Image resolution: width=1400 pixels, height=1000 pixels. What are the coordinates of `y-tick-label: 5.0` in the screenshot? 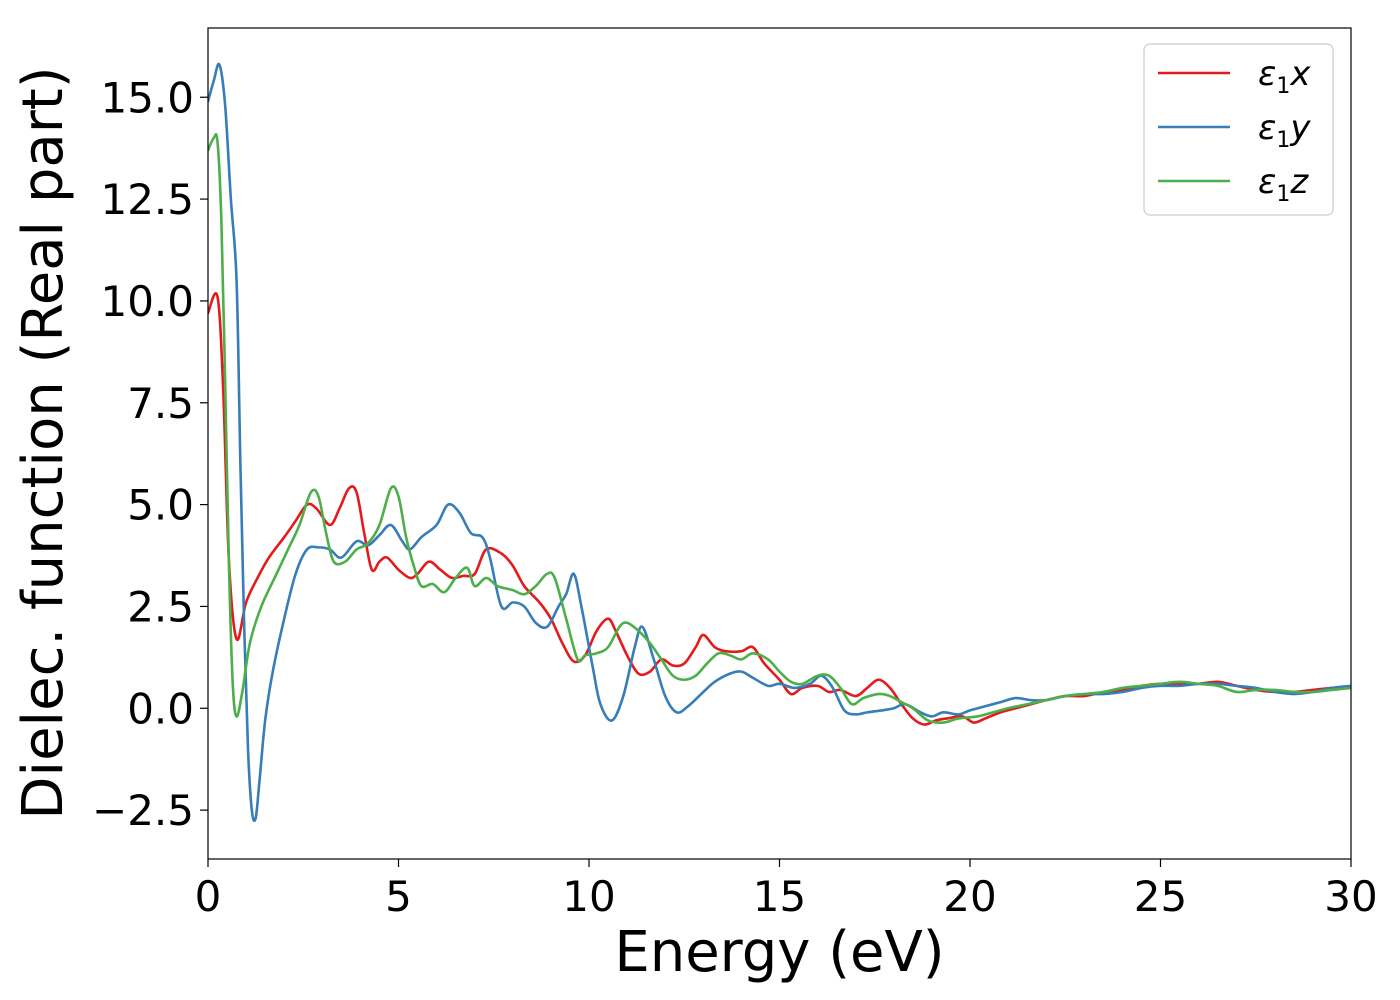 It's located at (160, 505).